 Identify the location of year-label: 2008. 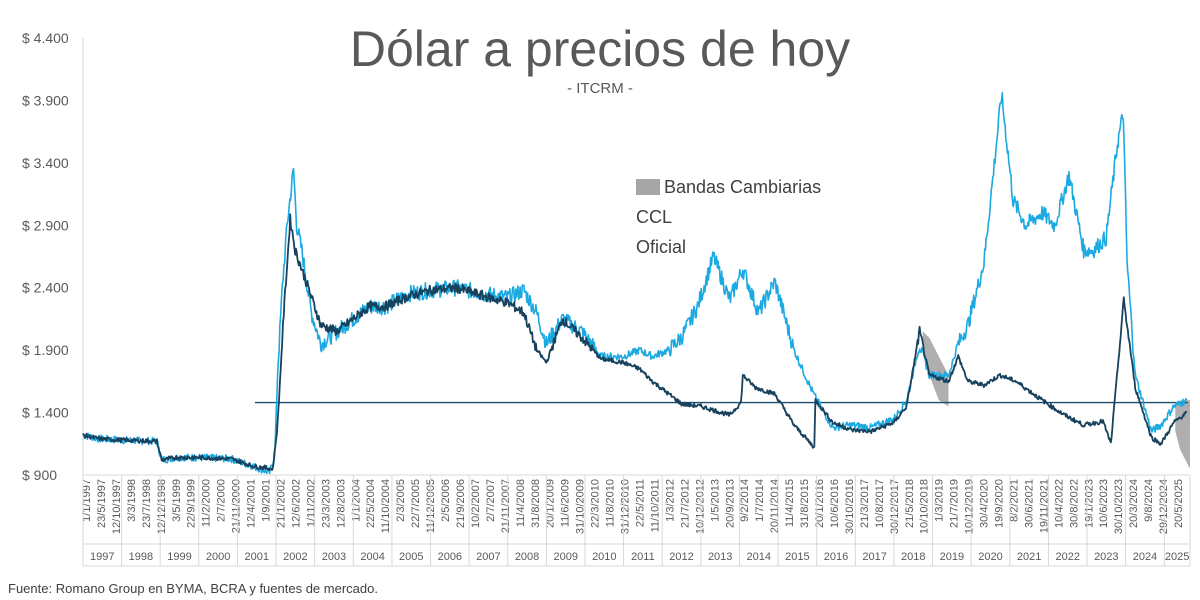
(527, 557).